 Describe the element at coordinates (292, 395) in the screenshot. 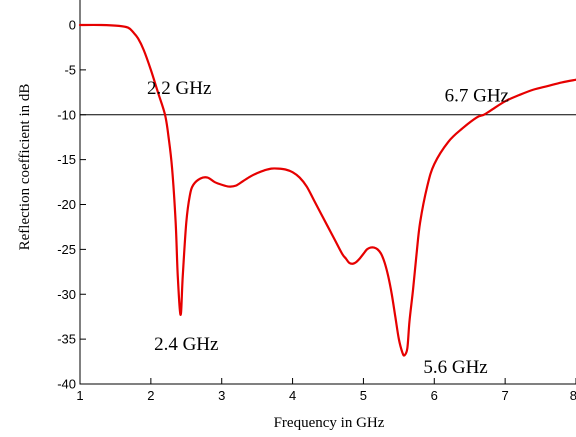

I see `x-tick-label: 4` at that location.